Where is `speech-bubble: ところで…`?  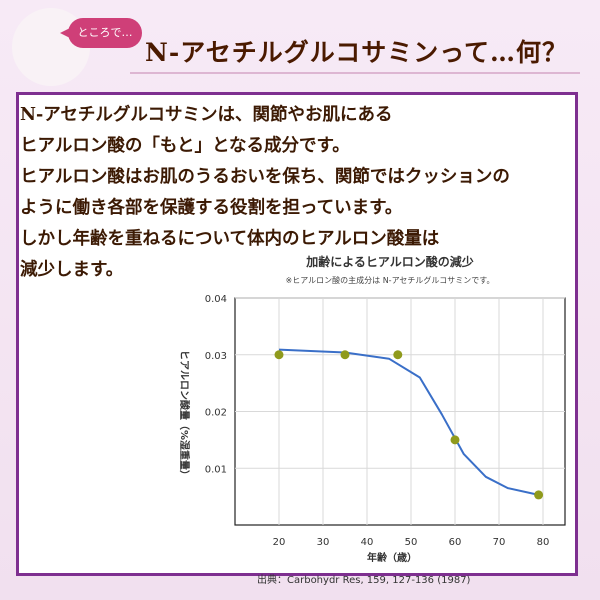 speech-bubble: ところで… is located at coordinates (101, 33).